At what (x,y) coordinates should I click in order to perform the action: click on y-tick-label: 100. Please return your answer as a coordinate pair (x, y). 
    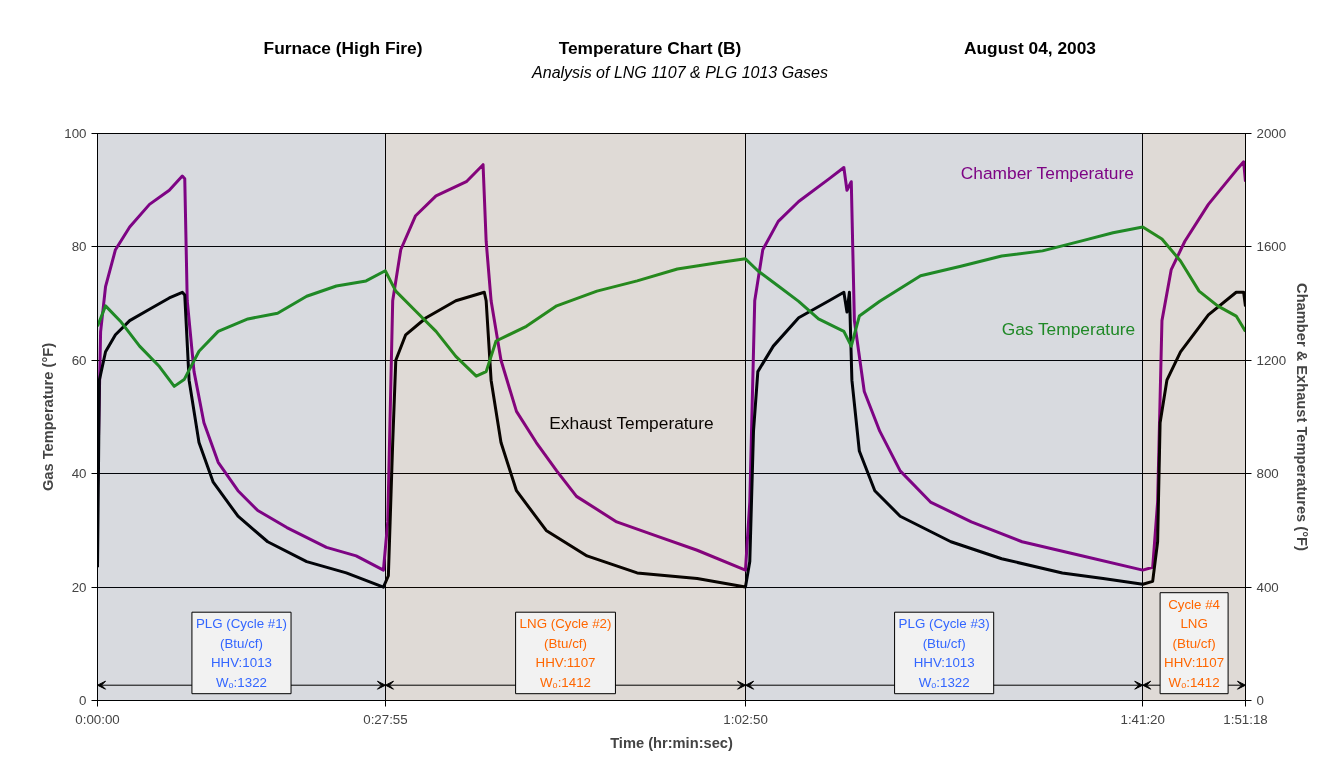
    Looking at the image, I should click on (75, 133).